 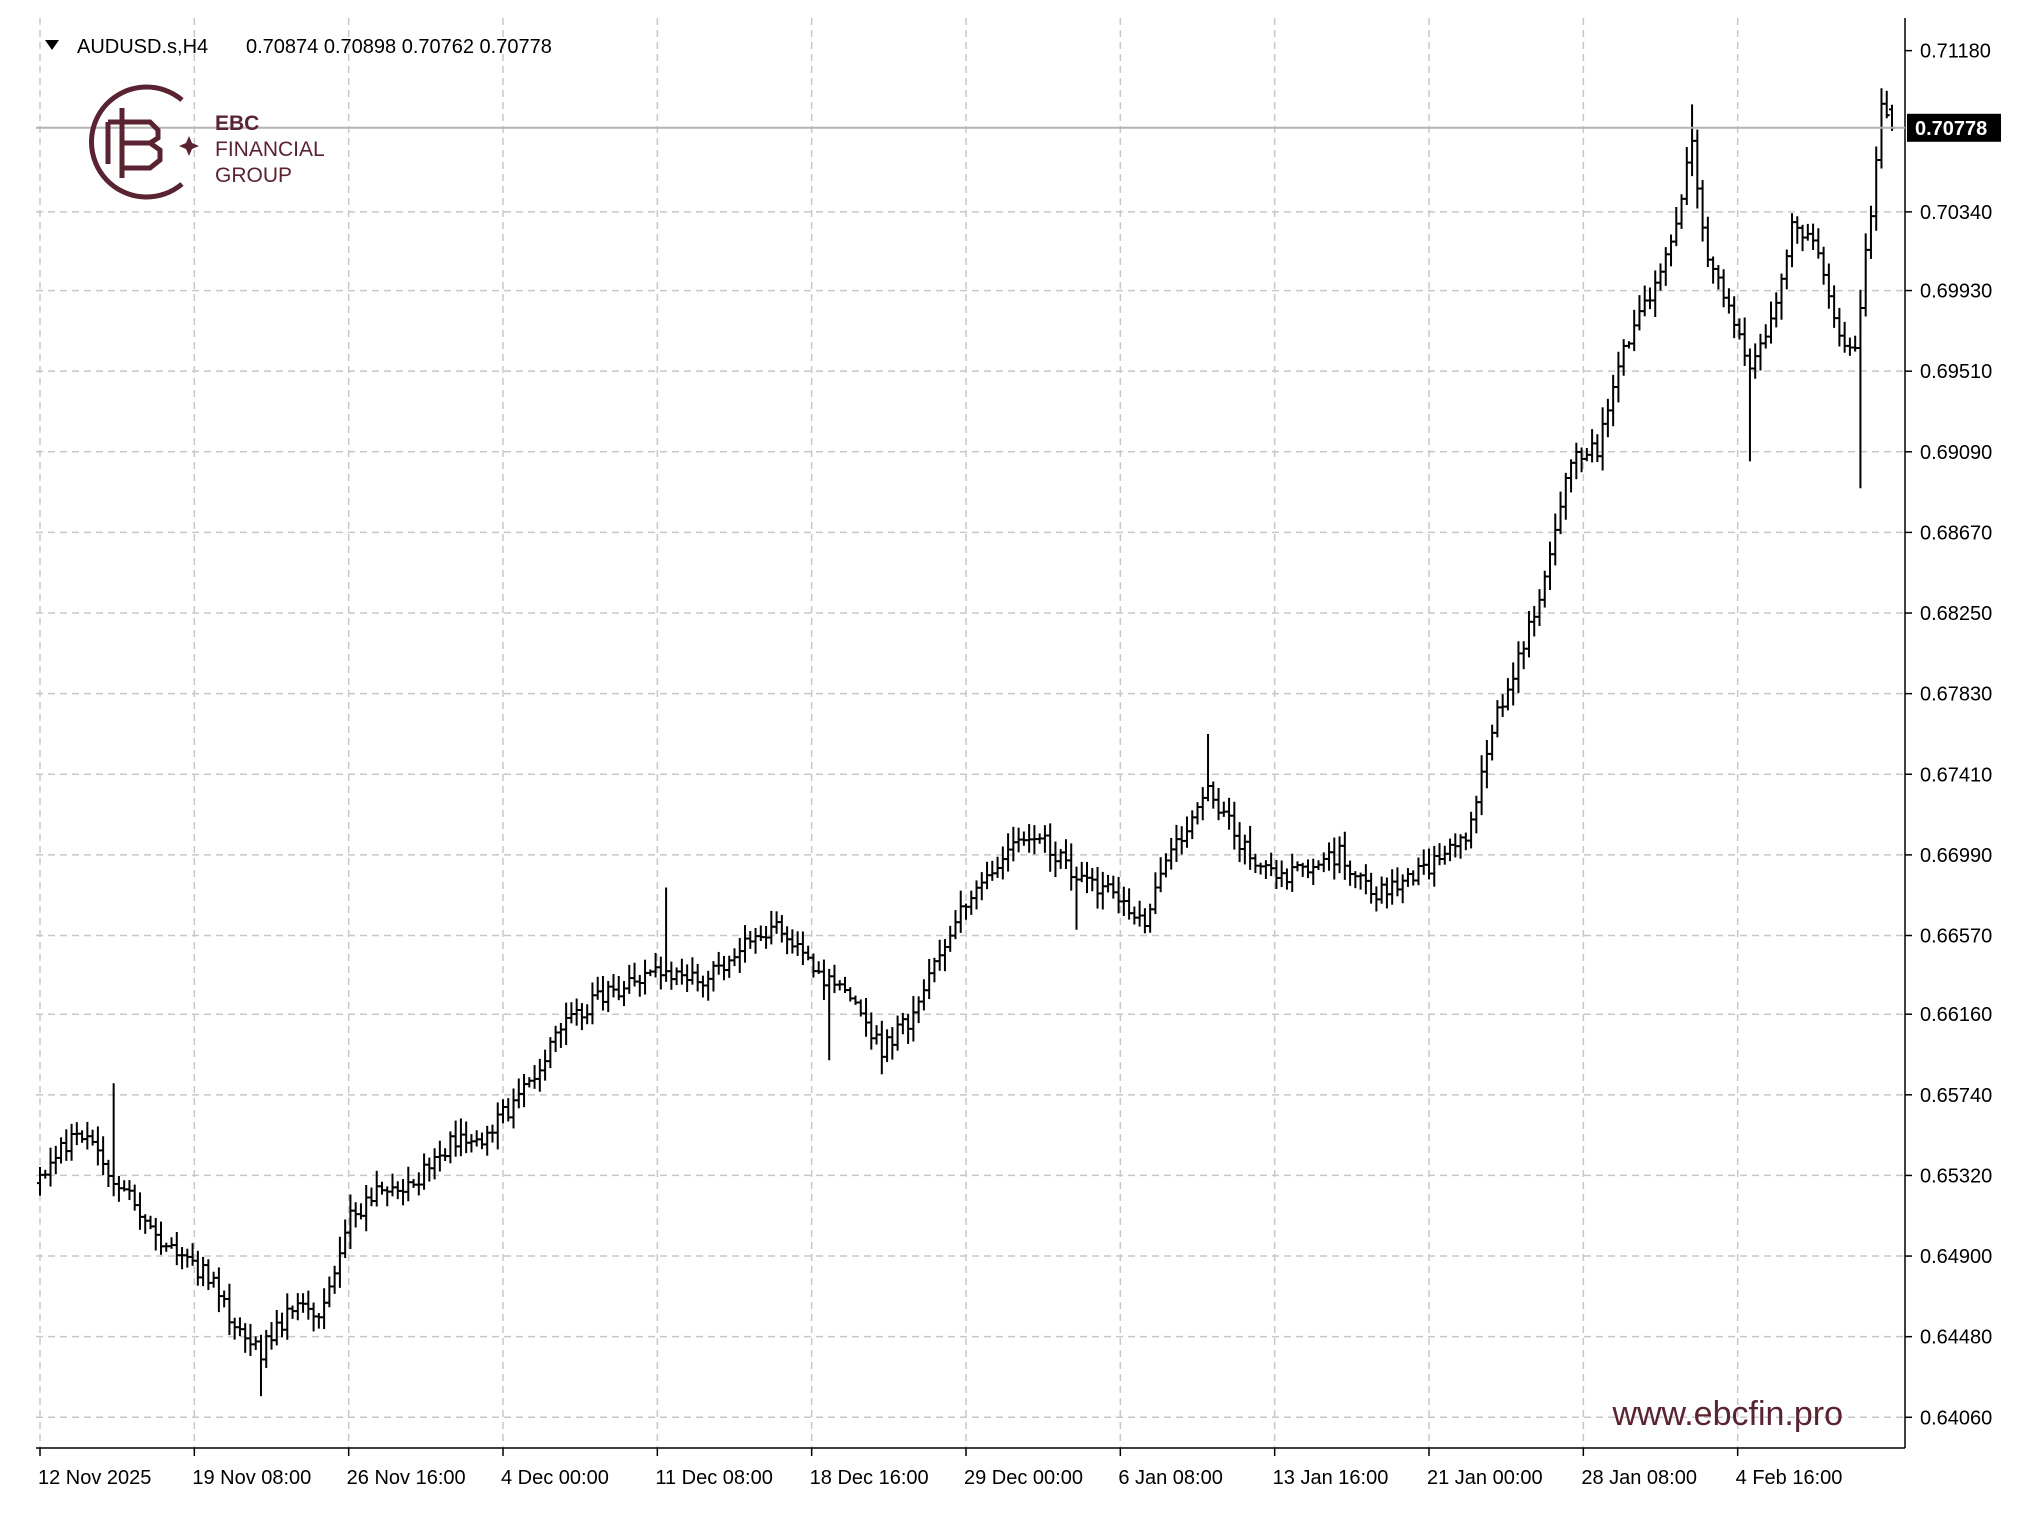 What do you see at coordinates (1956, 372) in the screenshot?
I see `y-tick-label: 0.69510` at bounding box center [1956, 372].